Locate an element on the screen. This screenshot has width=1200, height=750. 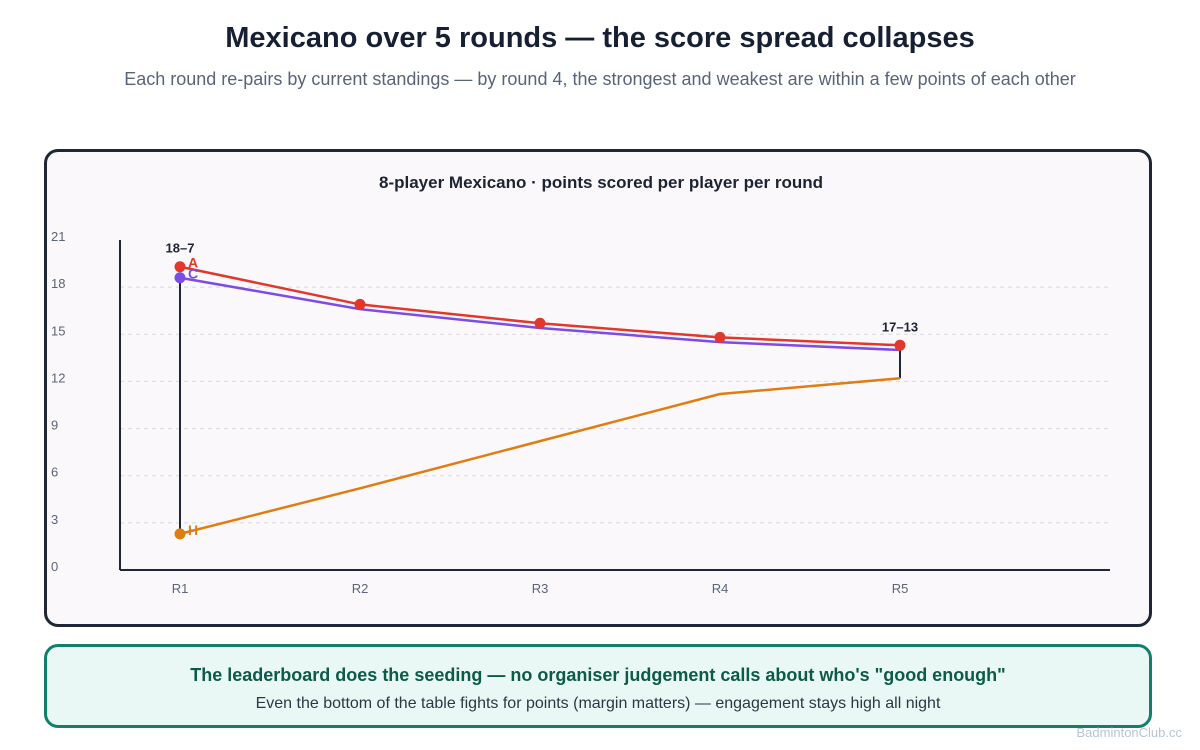
x-tick-label: R5 is located at coordinates (900, 588).